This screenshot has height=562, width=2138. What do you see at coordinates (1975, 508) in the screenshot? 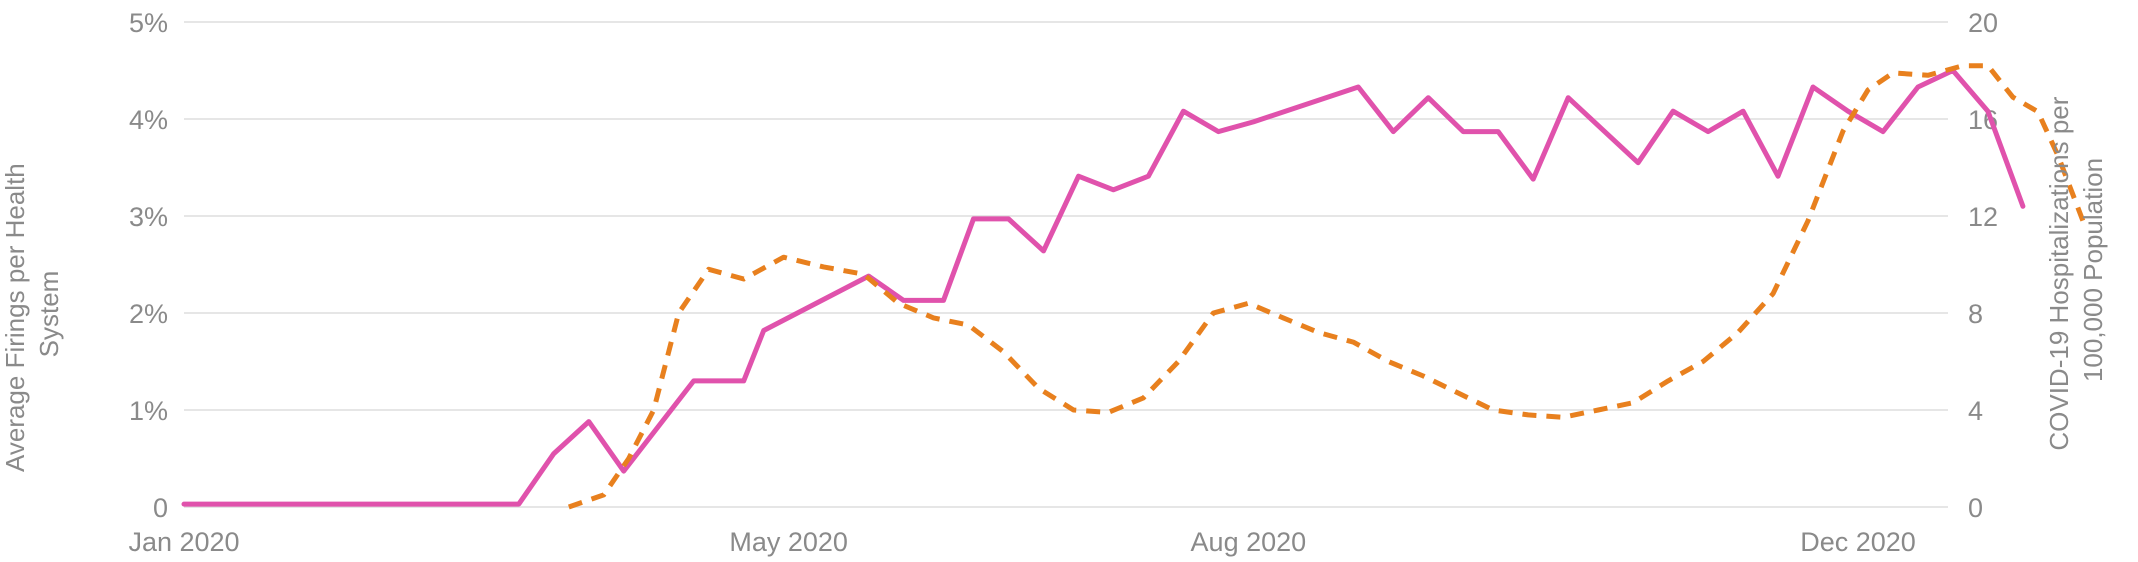
I see `right-y-tick-label: 0` at bounding box center [1975, 508].